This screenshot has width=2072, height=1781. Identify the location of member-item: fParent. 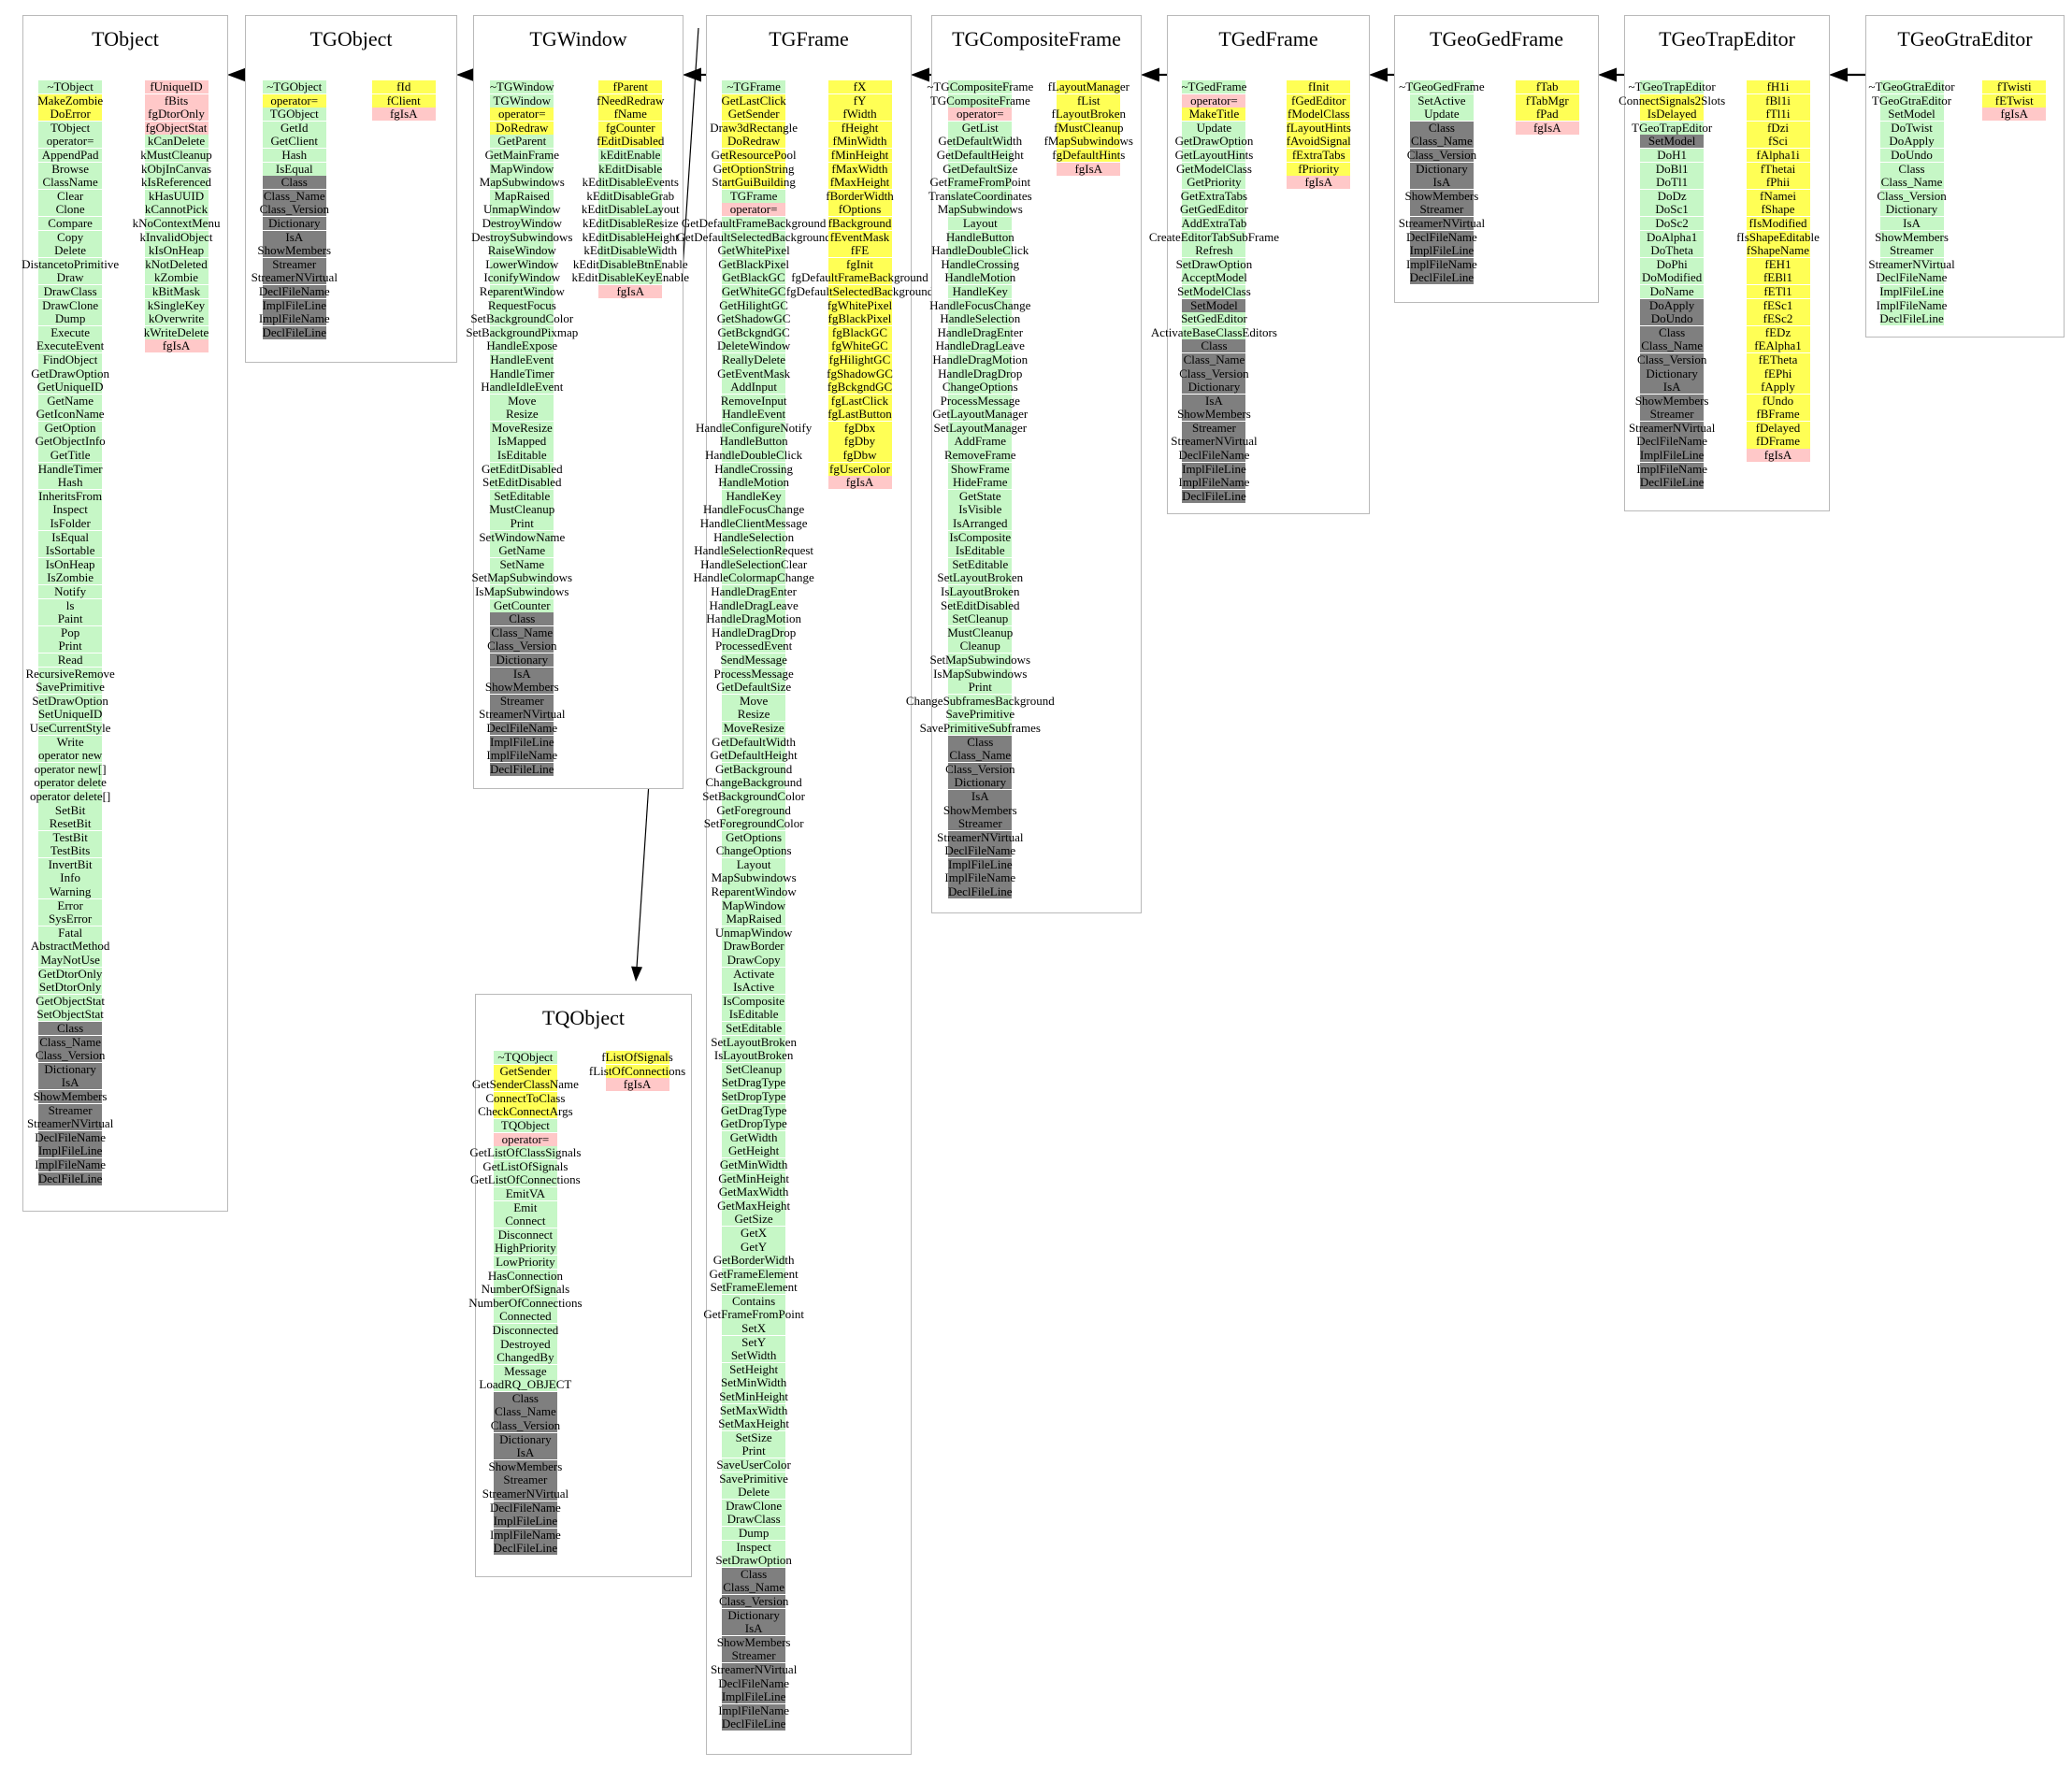
(630, 87).